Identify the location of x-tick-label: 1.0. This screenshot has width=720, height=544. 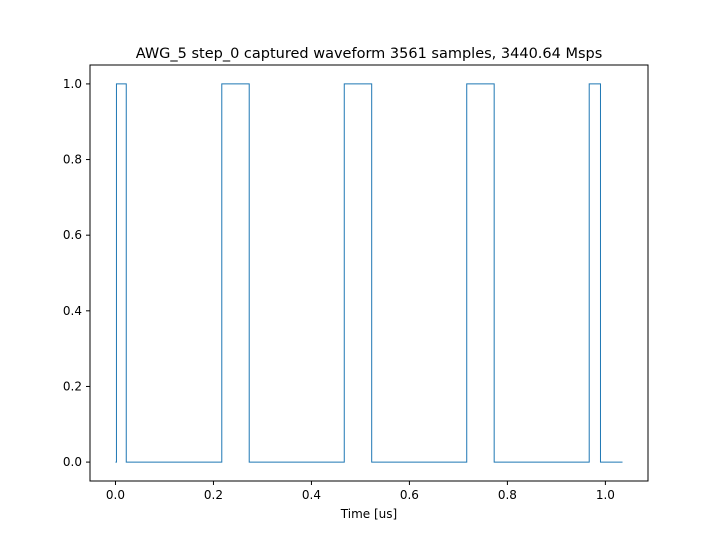
(605, 495).